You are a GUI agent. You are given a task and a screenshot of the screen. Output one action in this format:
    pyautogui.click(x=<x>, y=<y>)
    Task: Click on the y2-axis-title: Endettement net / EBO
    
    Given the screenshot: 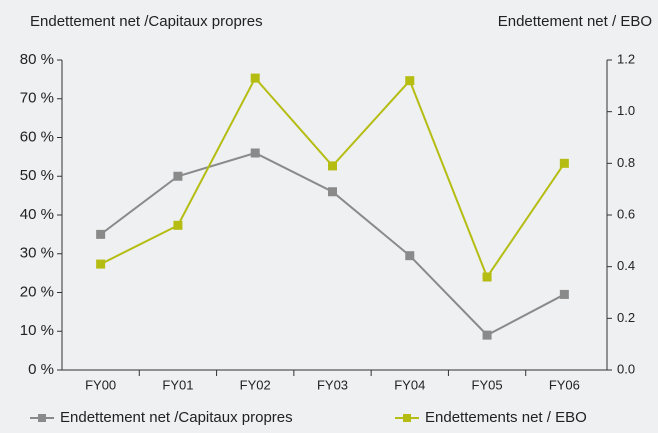 What is the action you would take?
    pyautogui.click(x=575, y=21)
    